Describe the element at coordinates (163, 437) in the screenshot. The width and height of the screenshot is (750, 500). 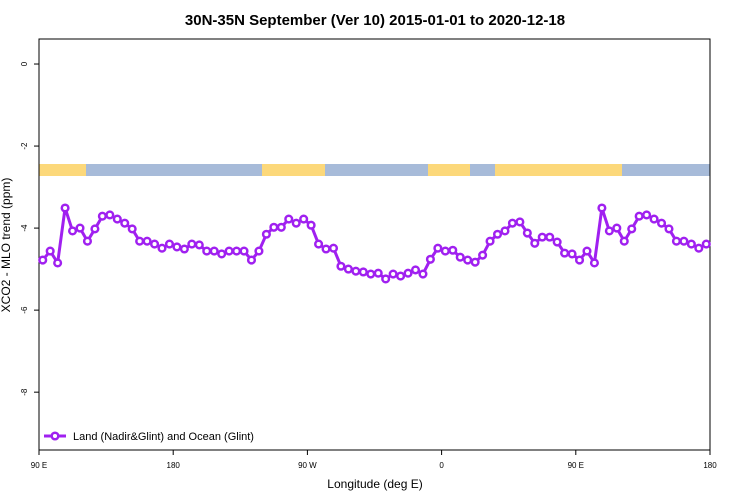
I see `legend-label: Land (Nadir&Glint) and Ocean (Glint)` at that location.